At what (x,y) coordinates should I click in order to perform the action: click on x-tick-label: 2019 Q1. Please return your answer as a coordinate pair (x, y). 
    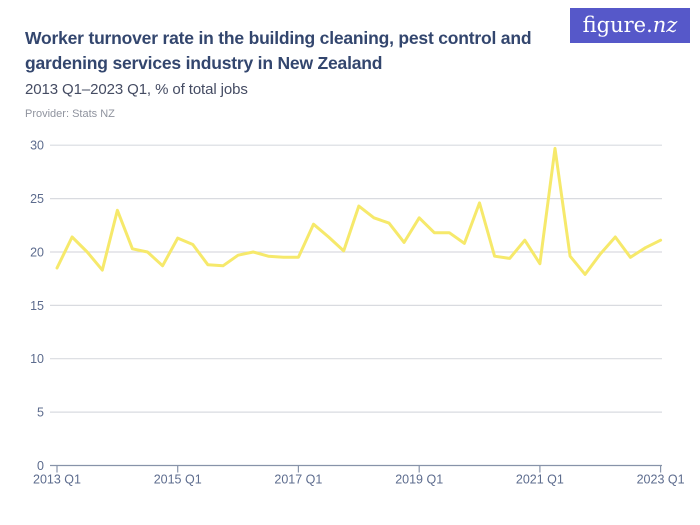
    Looking at the image, I should click on (419, 480).